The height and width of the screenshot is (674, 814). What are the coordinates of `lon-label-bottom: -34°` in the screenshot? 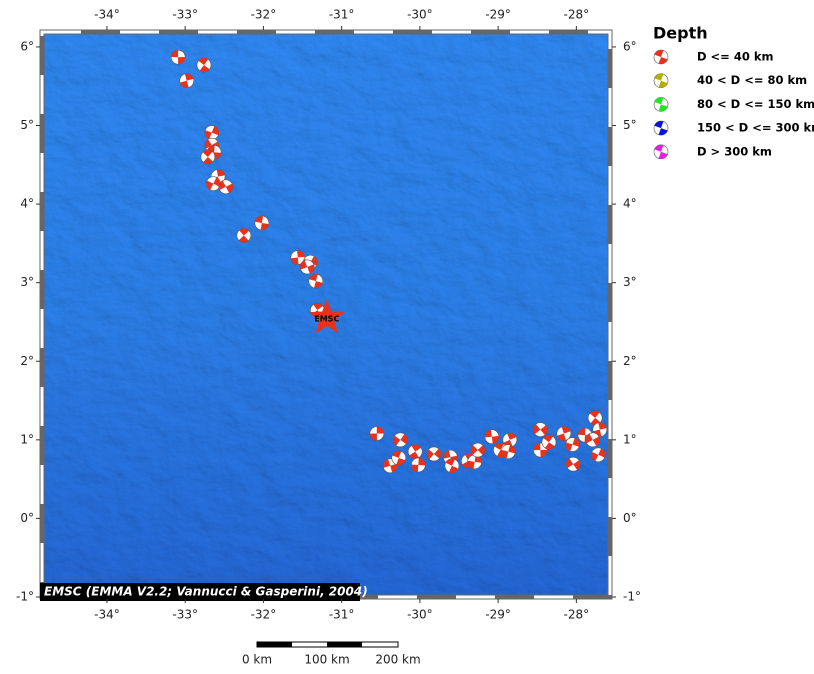 It's located at (107, 615).